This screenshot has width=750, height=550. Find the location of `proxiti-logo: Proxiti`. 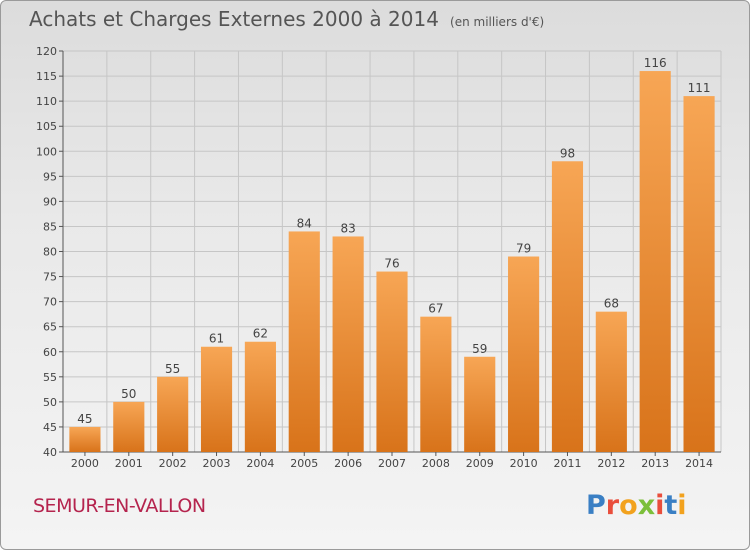

proxiti-logo: Proxiti is located at coordinates (636, 505).